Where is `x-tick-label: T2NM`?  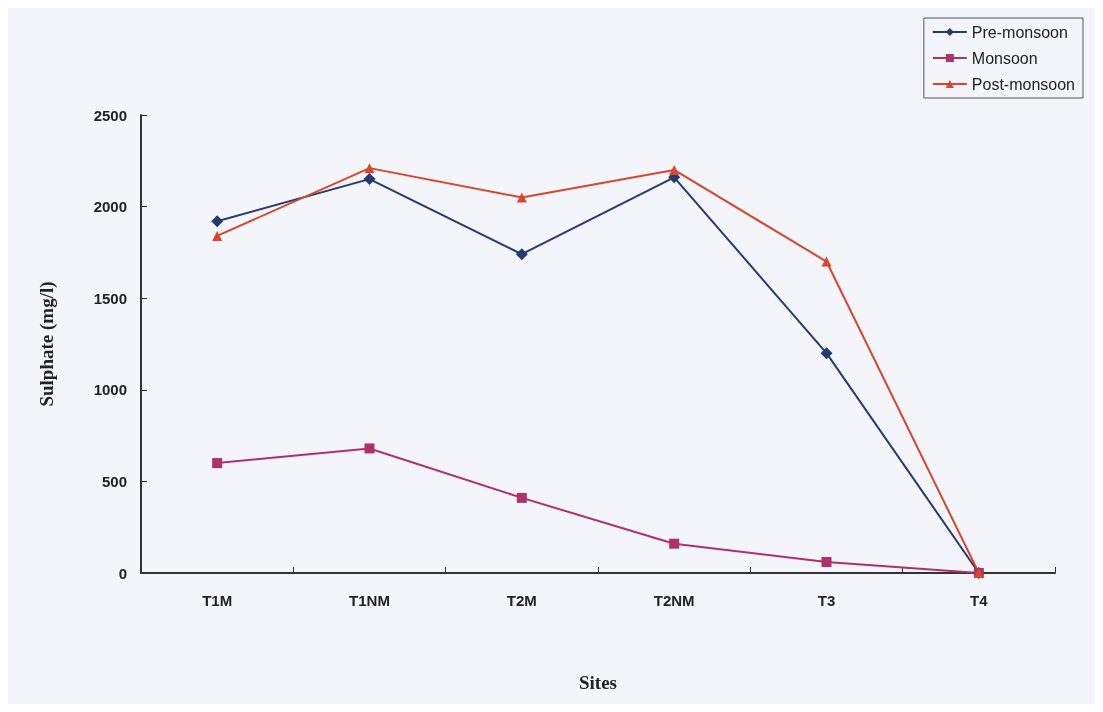
x-tick-label: T2NM is located at coordinates (674, 600).